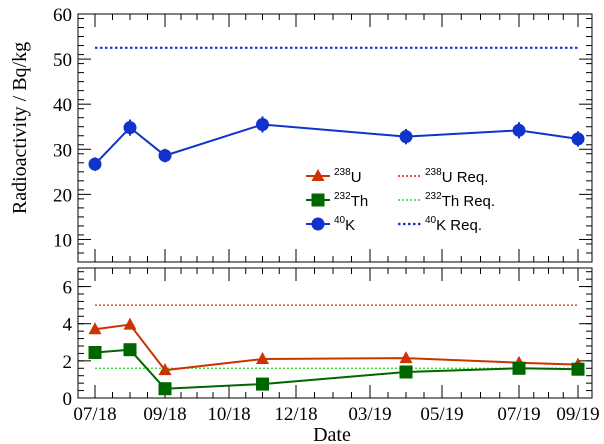  I want to click on x-tick-label: 07/19, so click(518, 414).